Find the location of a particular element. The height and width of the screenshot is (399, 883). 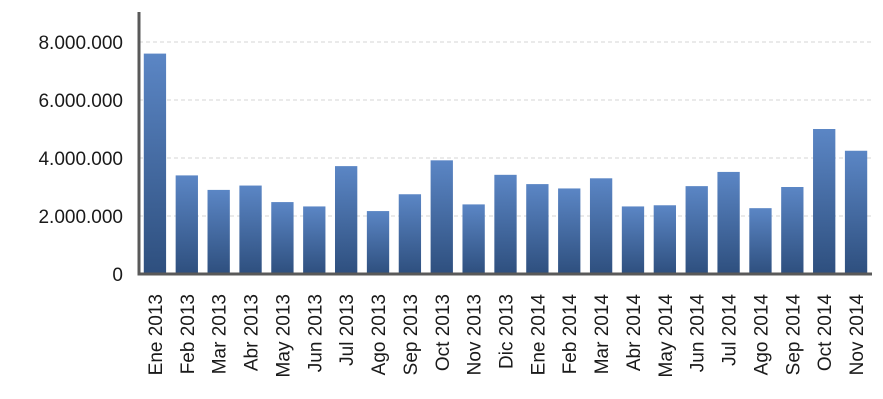

x-tick-label: Jun 2014 is located at coordinates (698, 333).